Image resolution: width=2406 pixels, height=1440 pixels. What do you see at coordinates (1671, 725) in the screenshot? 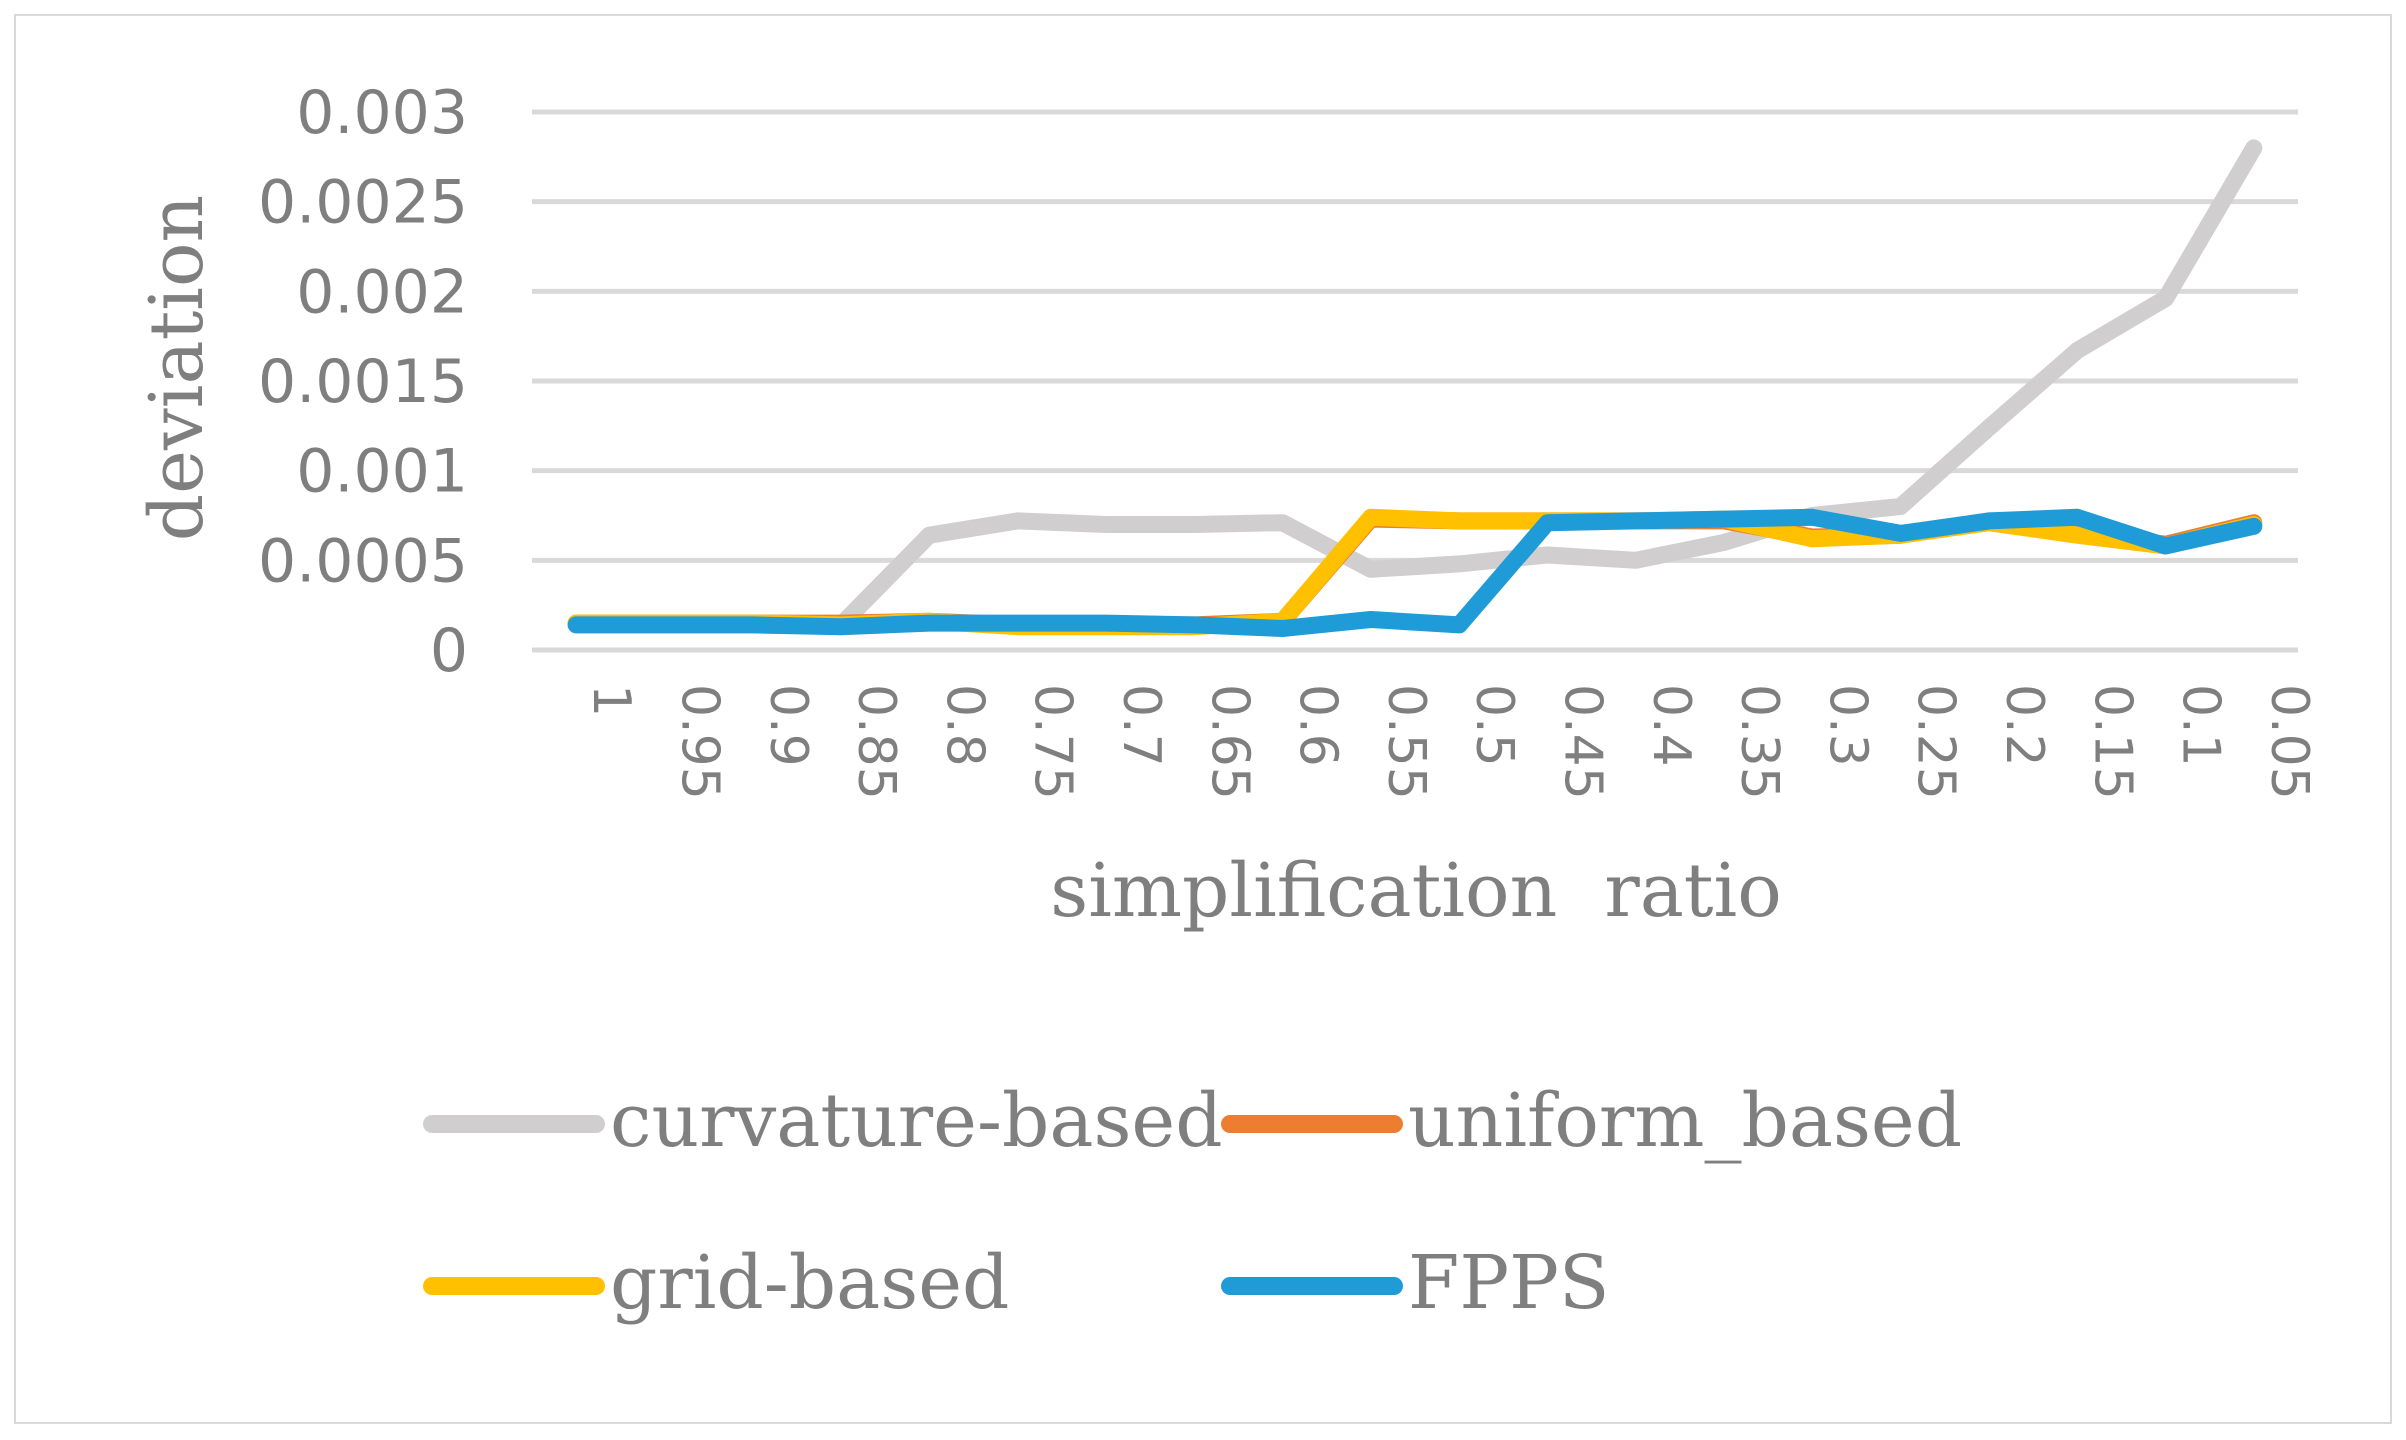
I see `x-tick-label: 0.4` at bounding box center [1671, 725].